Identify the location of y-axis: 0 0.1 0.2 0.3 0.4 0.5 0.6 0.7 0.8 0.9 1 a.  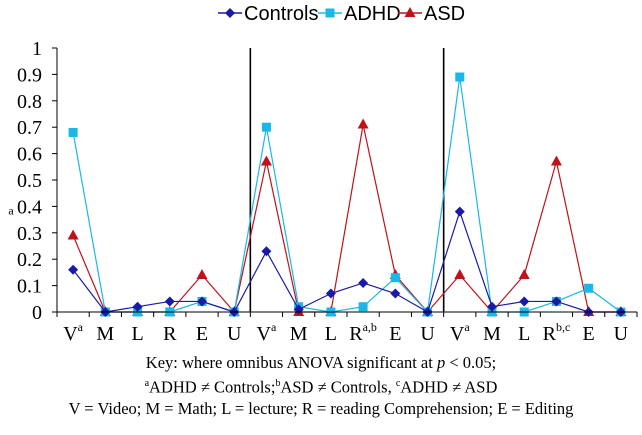
(33, 181).